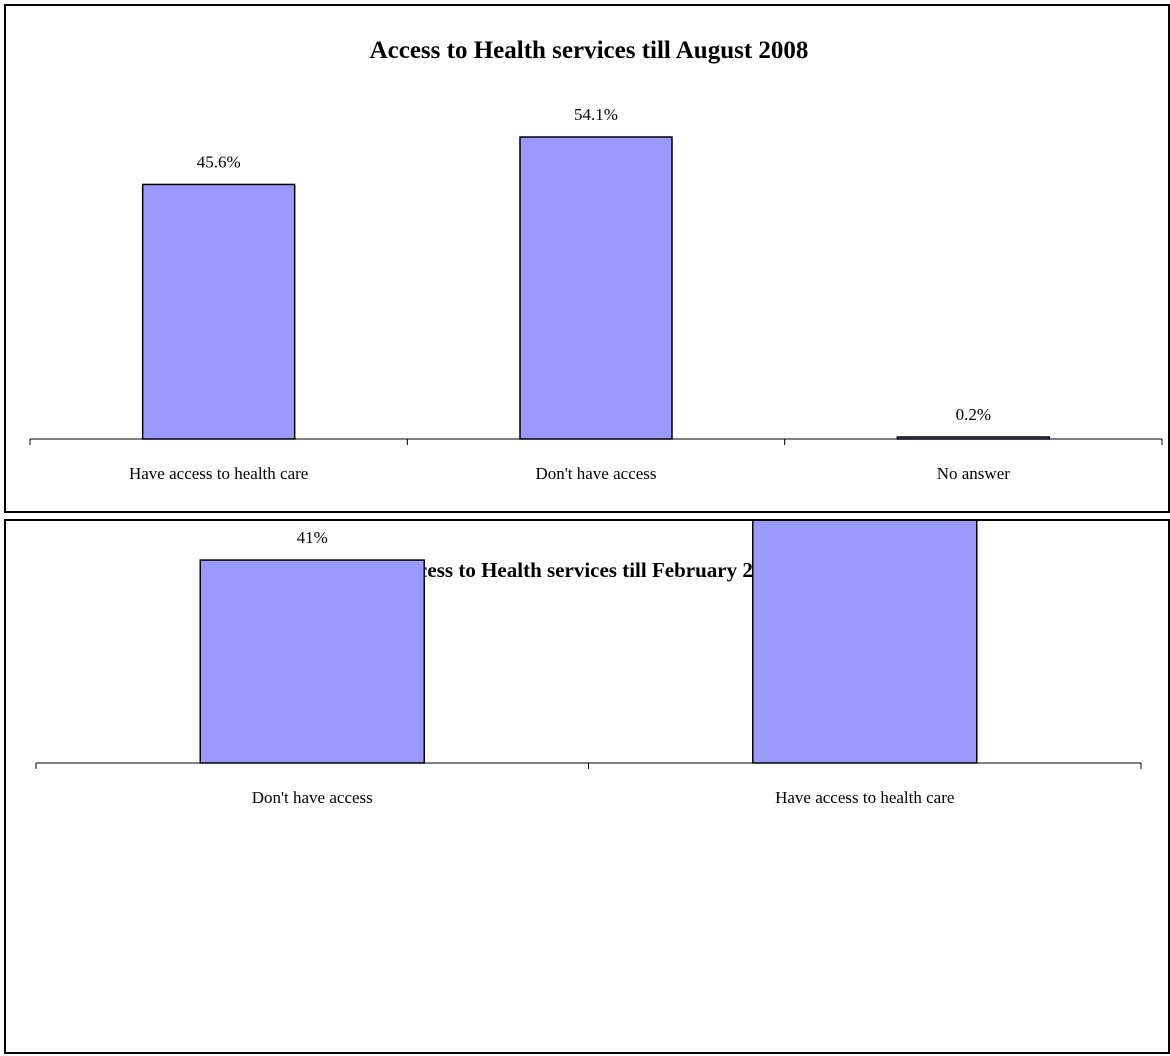  Describe the element at coordinates (596, 114) in the screenshot. I see `data-label: 54.1%` at that location.